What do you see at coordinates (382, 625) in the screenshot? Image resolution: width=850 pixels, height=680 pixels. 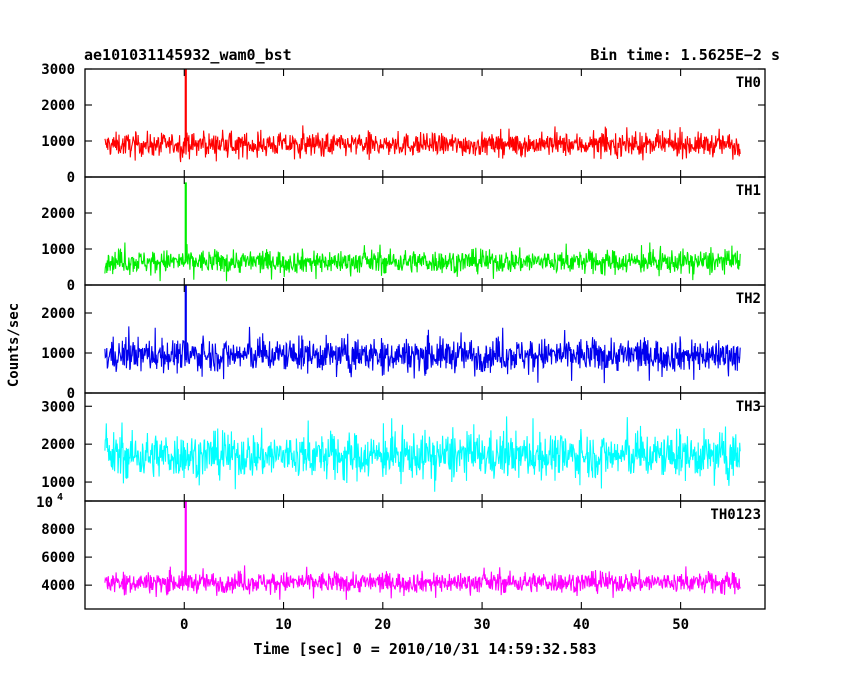 I see `x-tick-label: 20` at bounding box center [382, 625].